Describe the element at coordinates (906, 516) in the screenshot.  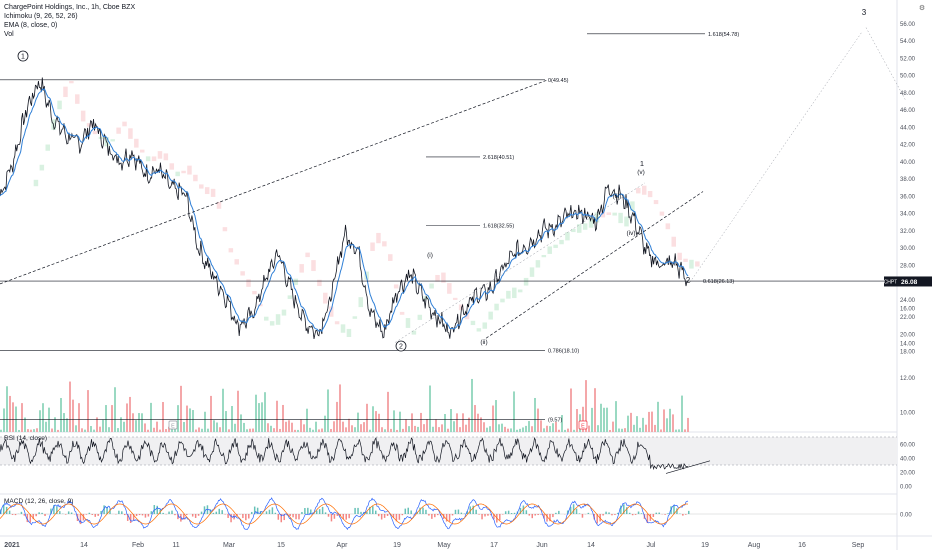
I see `macd-tick-label: 0.00` at that location.